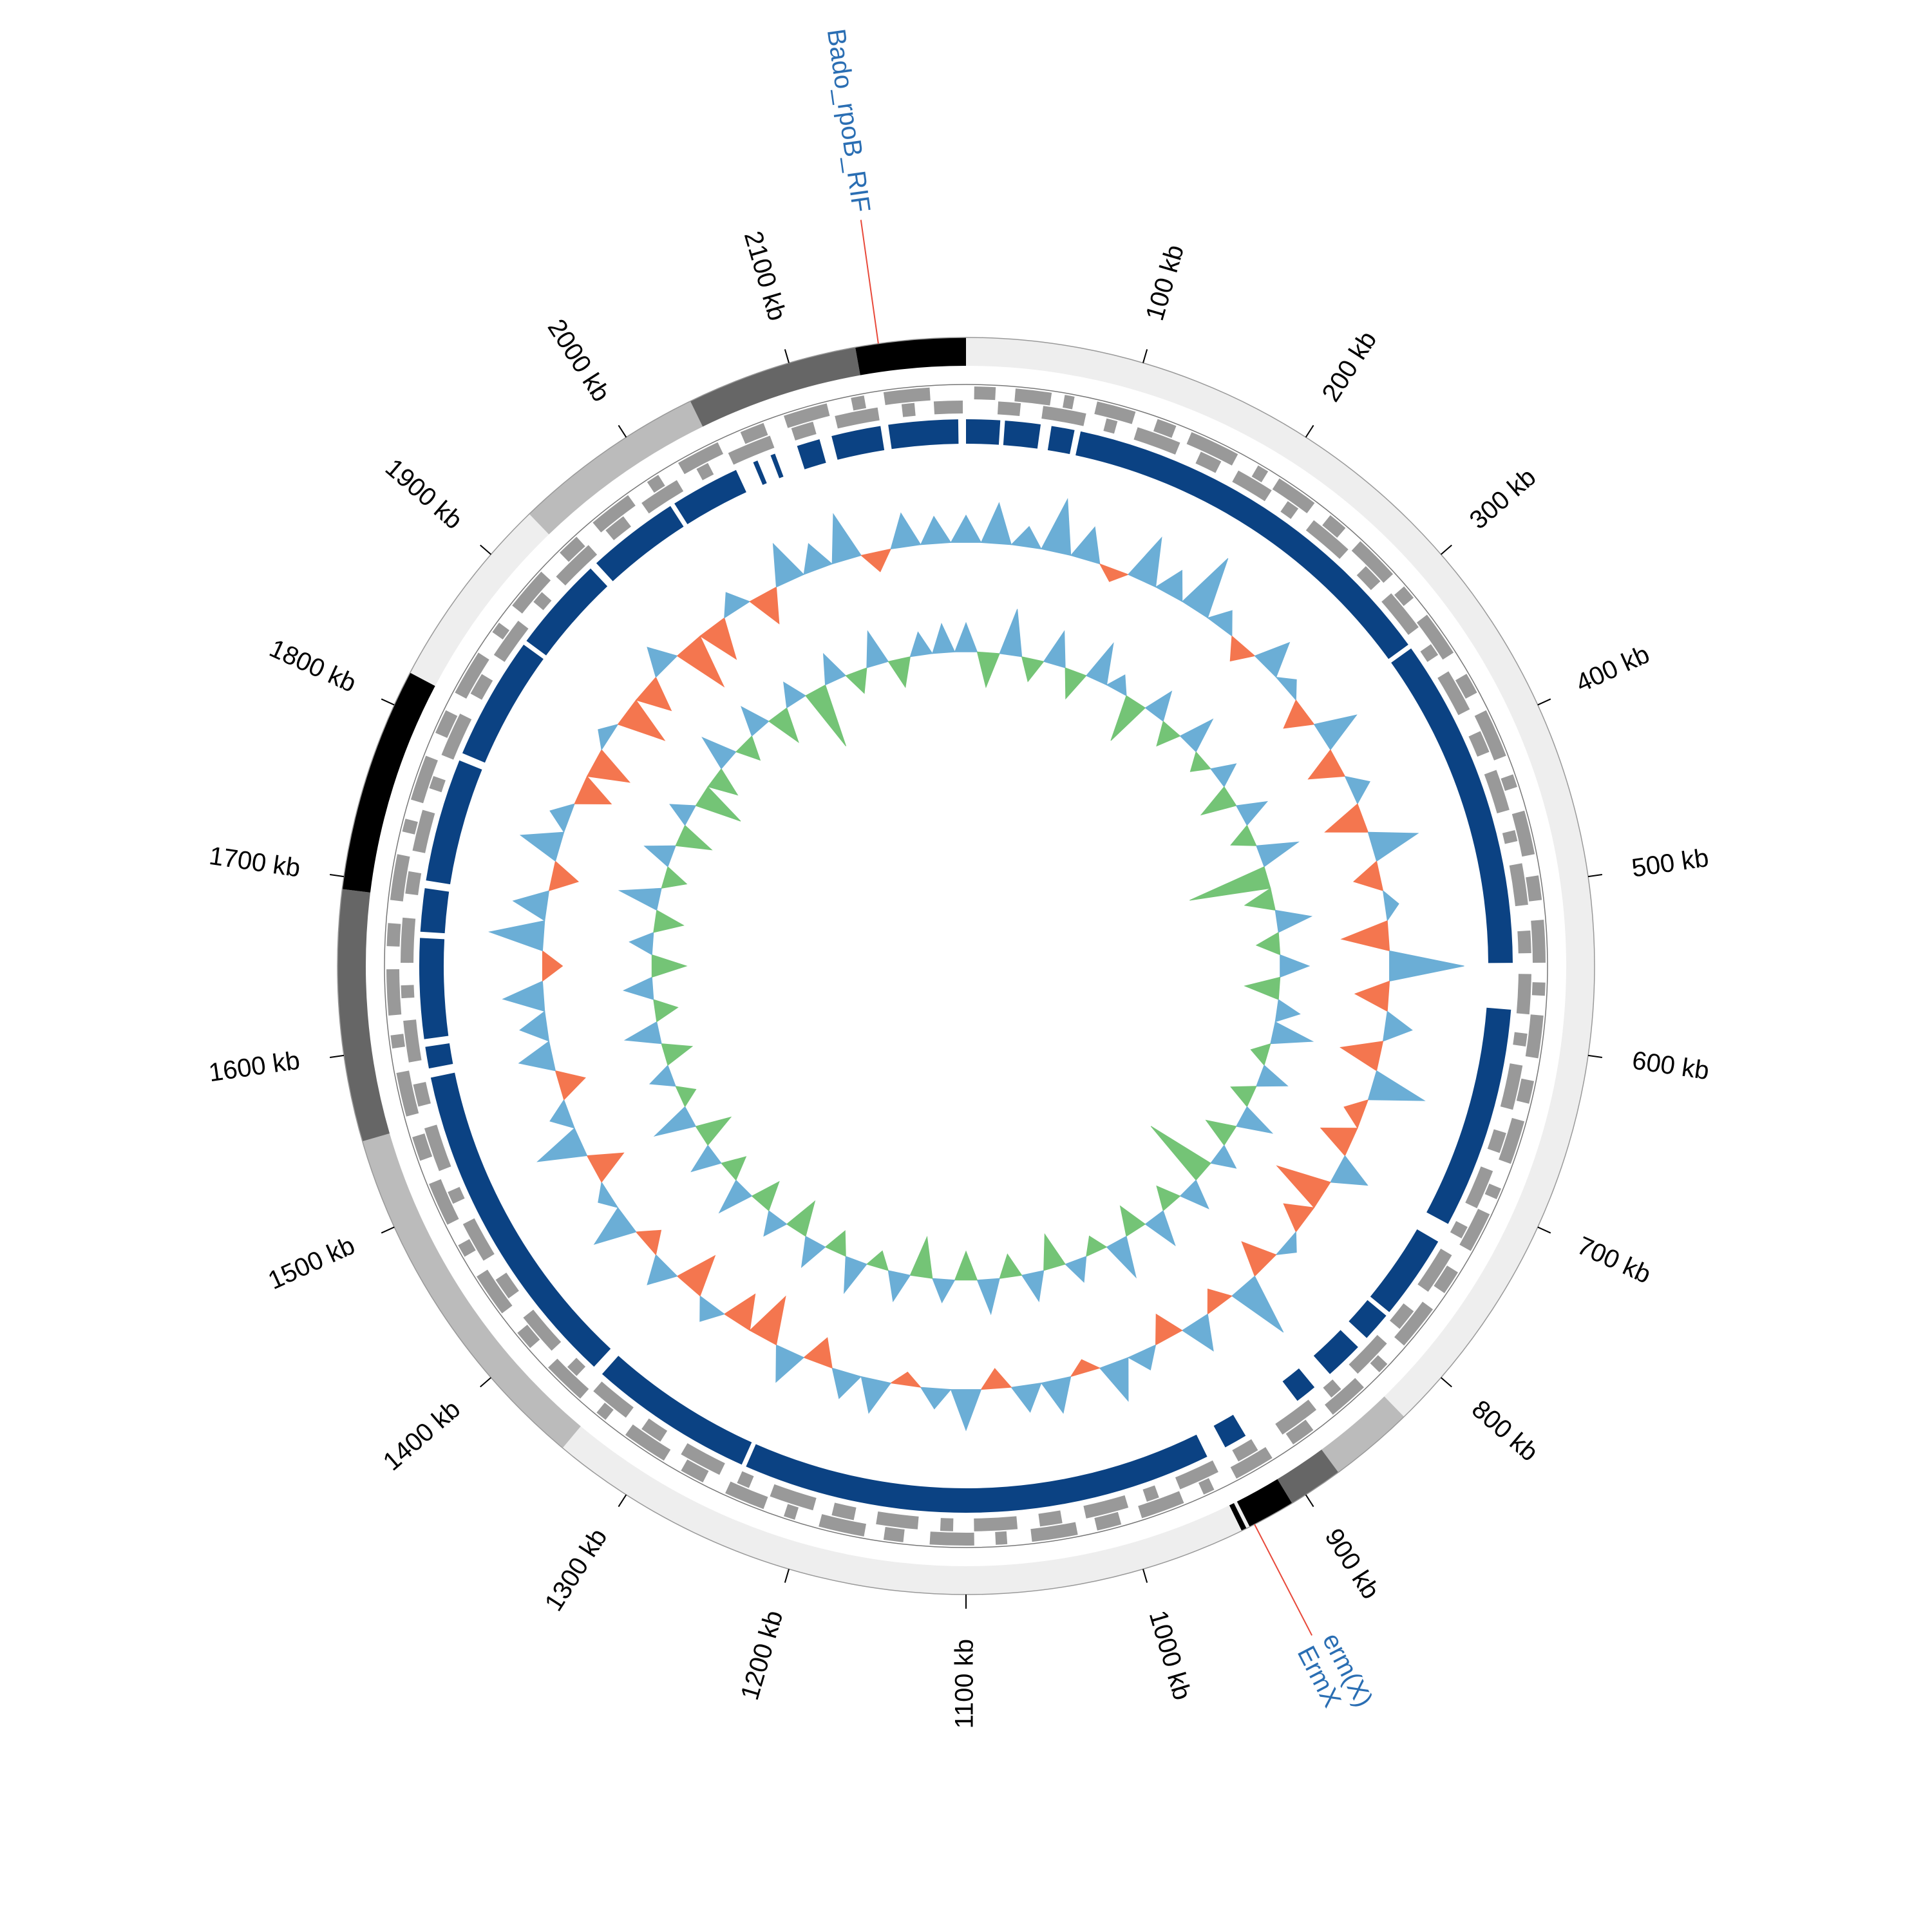  Describe the element at coordinates (965, 1684) in the screenshot. I see `tick-label: 1100 kb` at that location.